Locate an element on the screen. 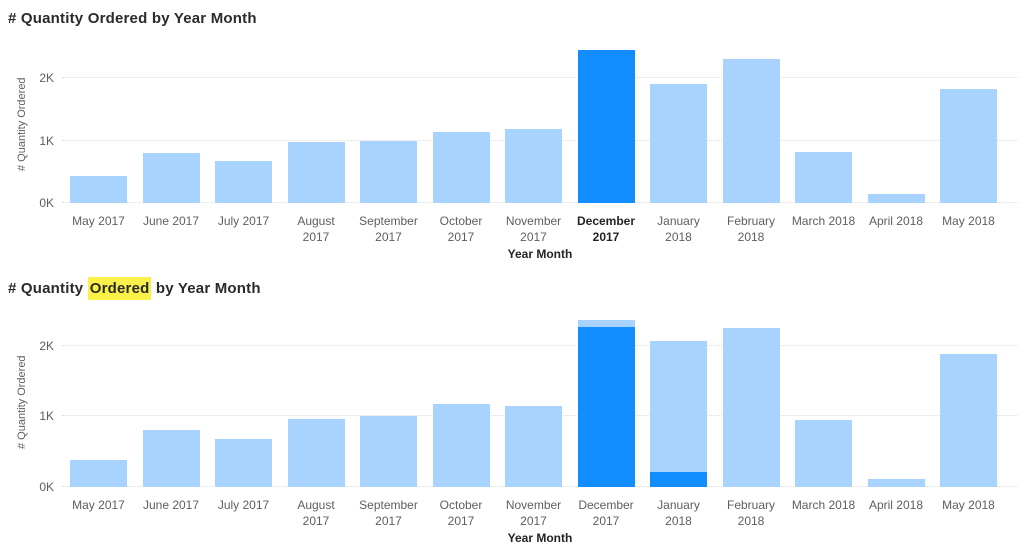 The image size is (1024, 546). chart-title-text: # Quantity Ordered by Year Month is located at coordinates (132, 18).